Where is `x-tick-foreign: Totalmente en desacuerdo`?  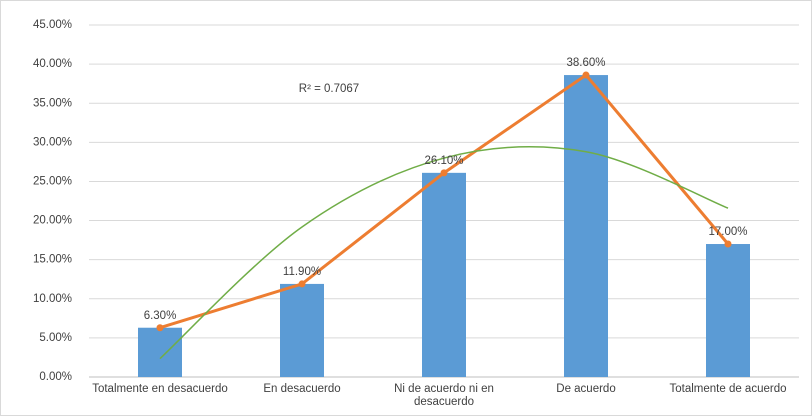
x-tick-foreign: Totalmente en desacuerdo is located at coordinates (160, 389).